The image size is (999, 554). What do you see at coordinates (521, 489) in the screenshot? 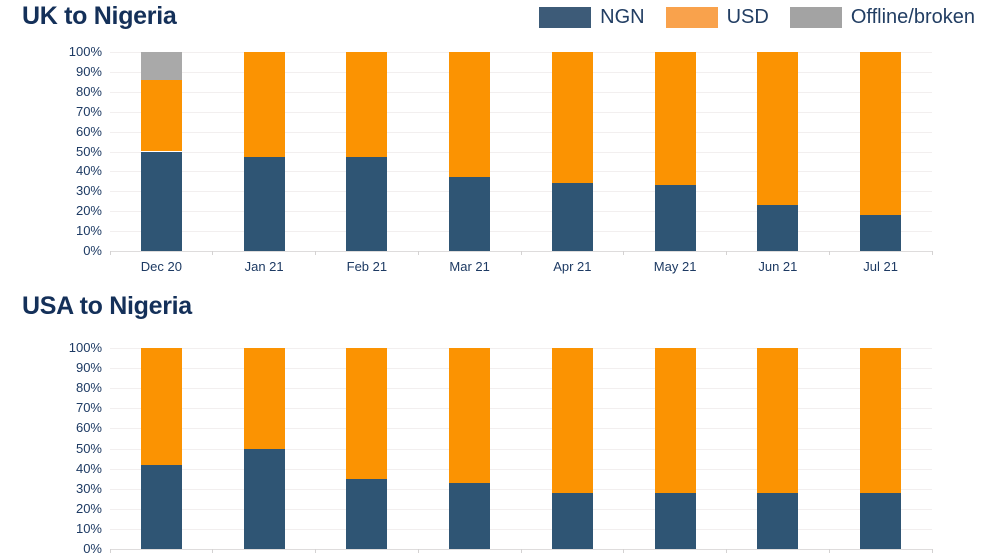
I see `grid-line-30%` at bounding box center [521, 489].